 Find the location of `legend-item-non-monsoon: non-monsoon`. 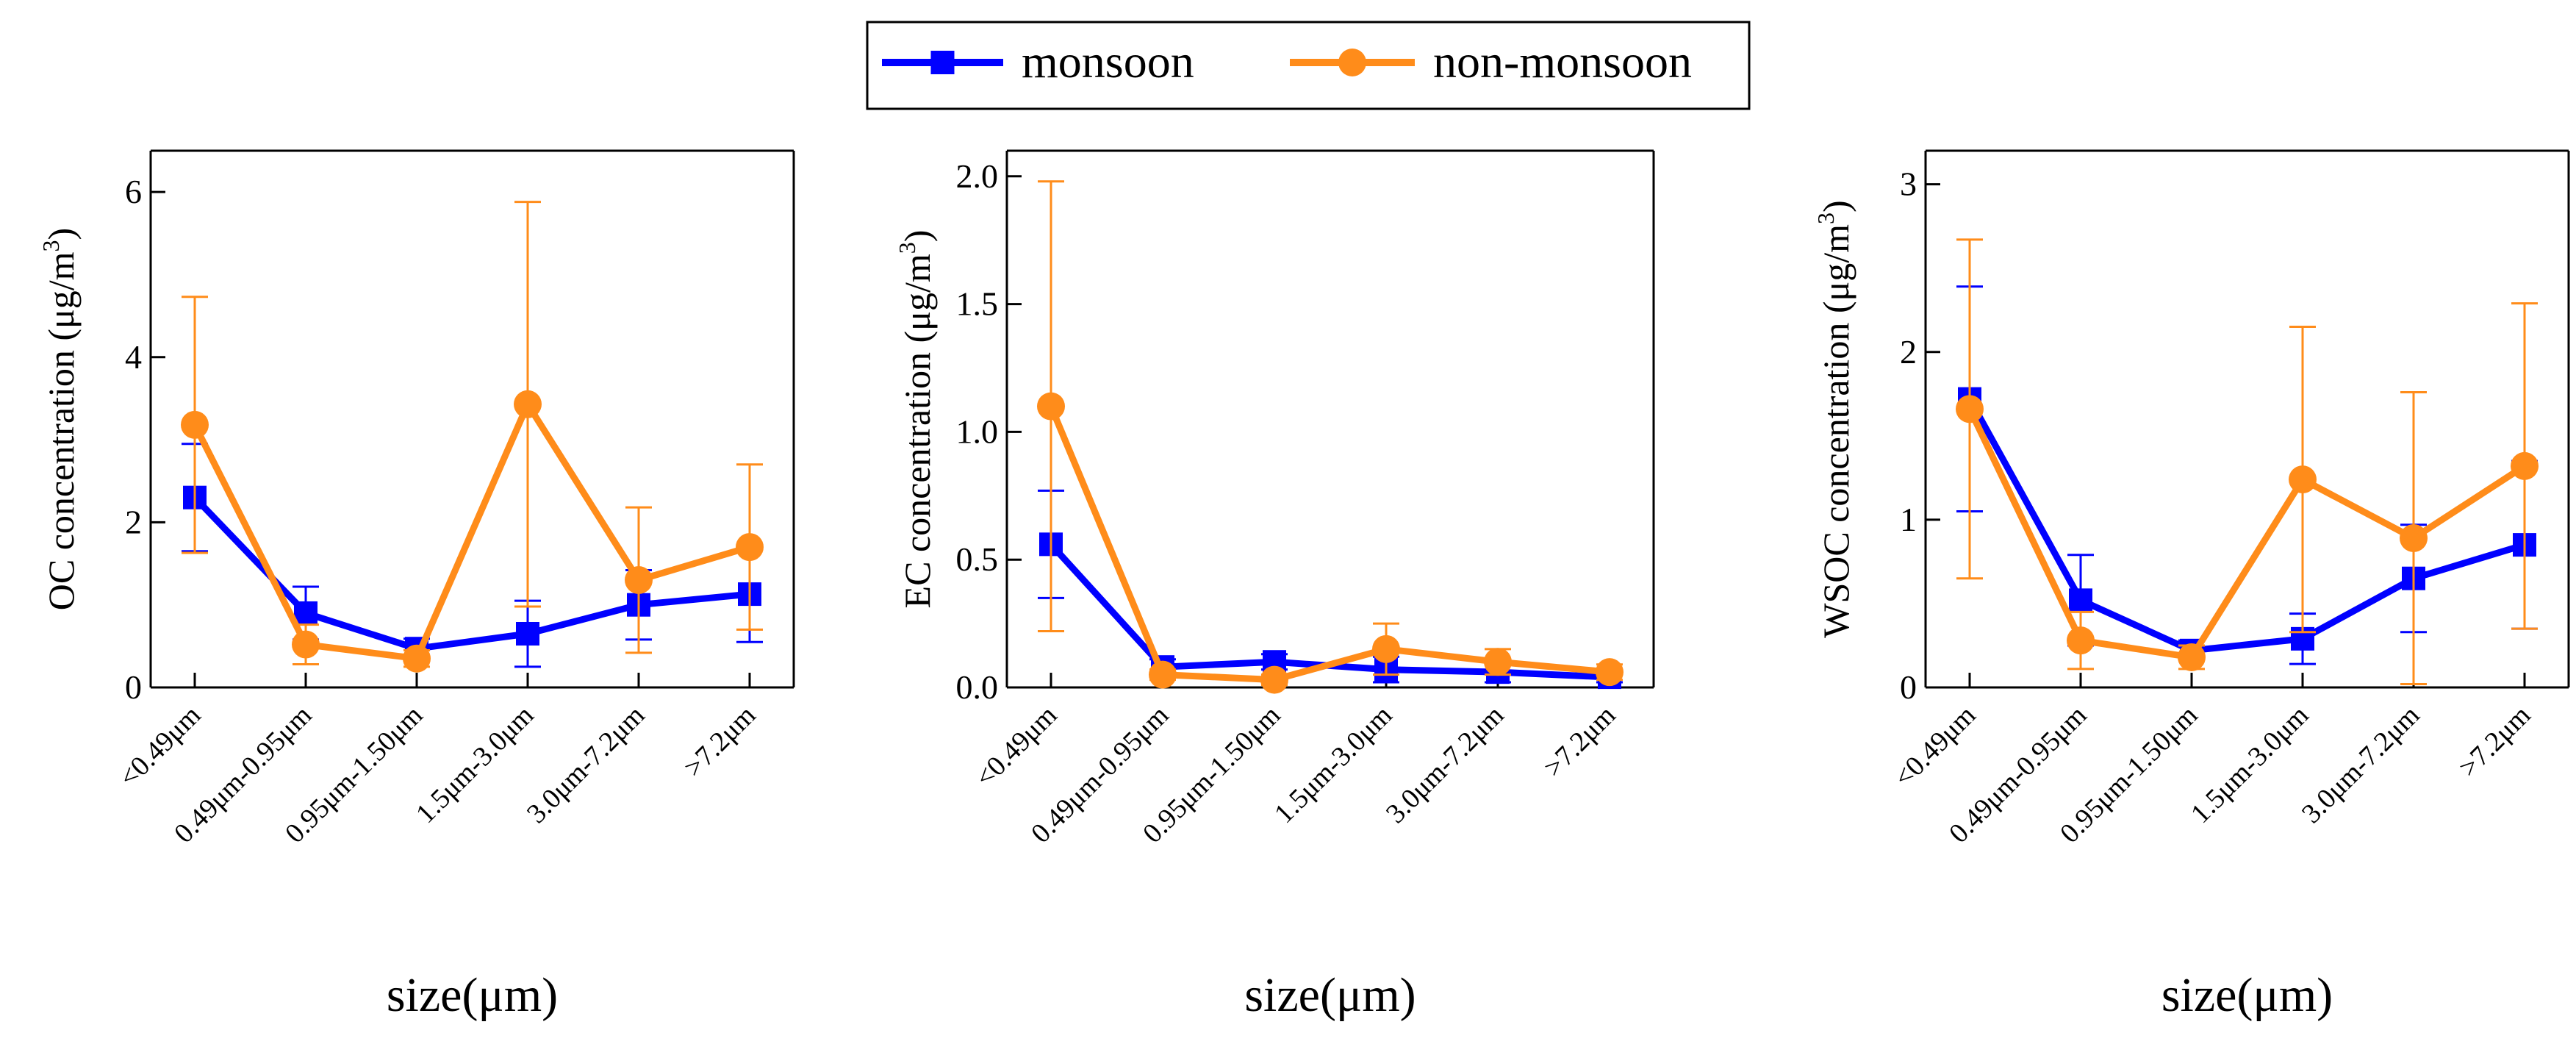

legend-item-non-monsoon: non-monsoon is located at coordinates (1491, 61).